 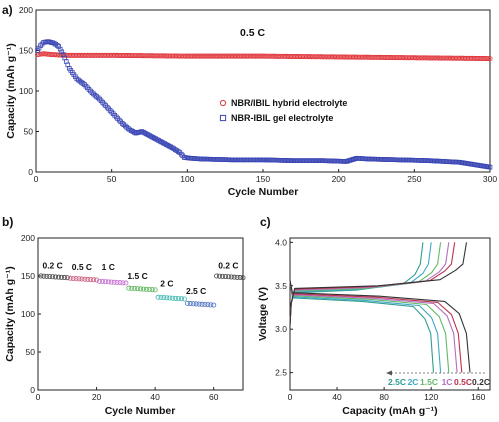 What do you see at coordinates (7, 222) in the screenshot?
I see `panel-b-label: b)` at bounding box center [7, 222].